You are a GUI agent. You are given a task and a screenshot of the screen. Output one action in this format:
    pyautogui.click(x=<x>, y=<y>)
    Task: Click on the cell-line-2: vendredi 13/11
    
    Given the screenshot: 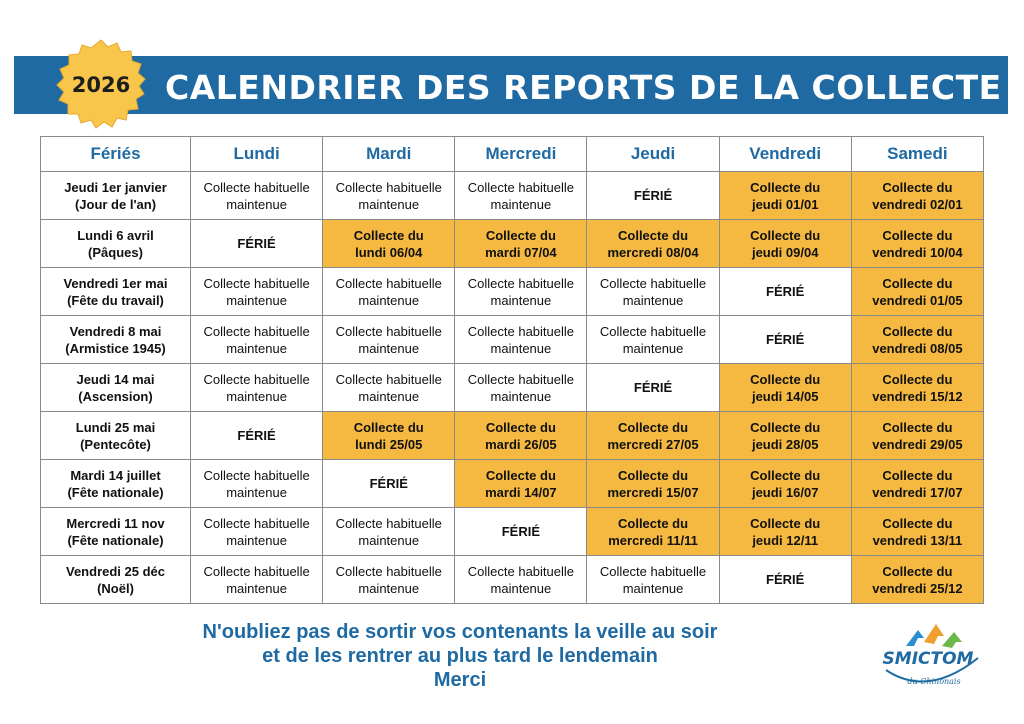 What is the action you would take?
    pyautogui.click(x=917, y=540)
    